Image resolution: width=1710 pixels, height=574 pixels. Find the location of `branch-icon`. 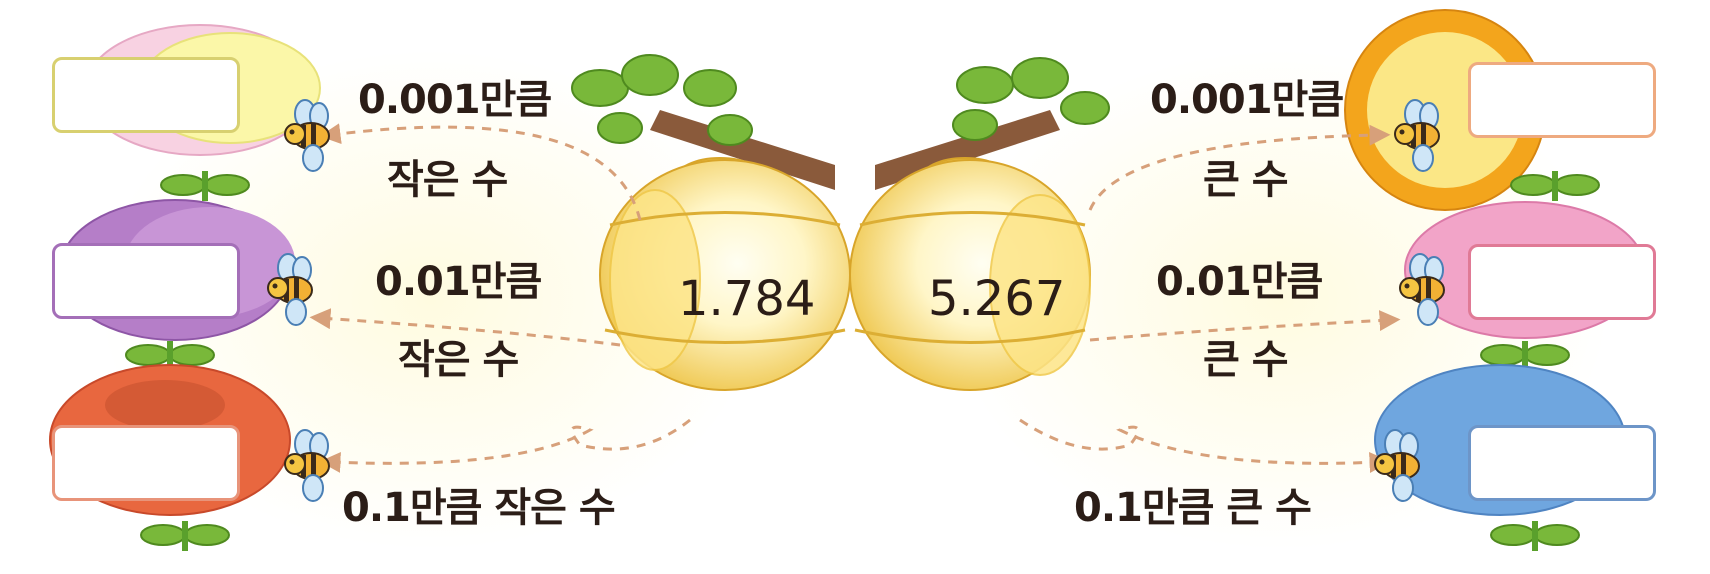

branch-icon is located at coordinates (703, 122).